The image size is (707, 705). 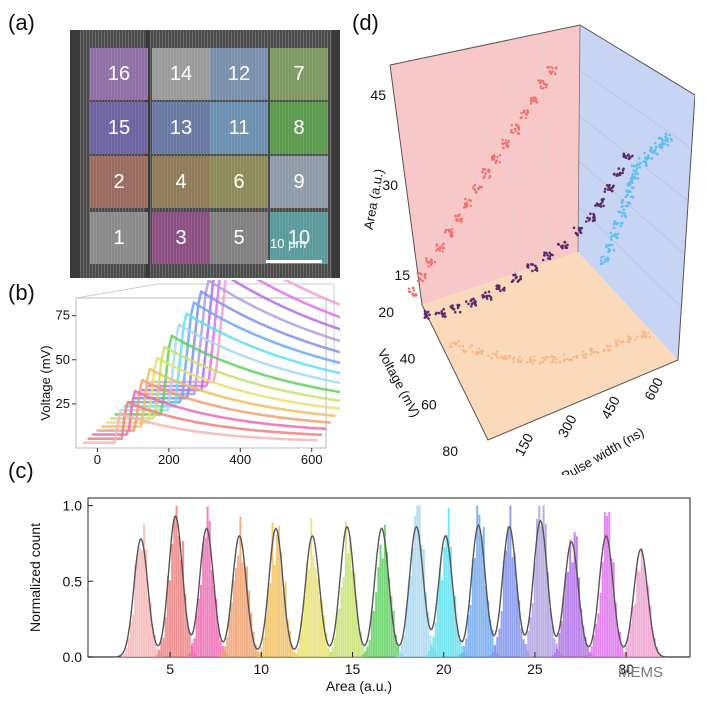 I want to click on sem-pixel-label: 5, so click(x=239, y=237).